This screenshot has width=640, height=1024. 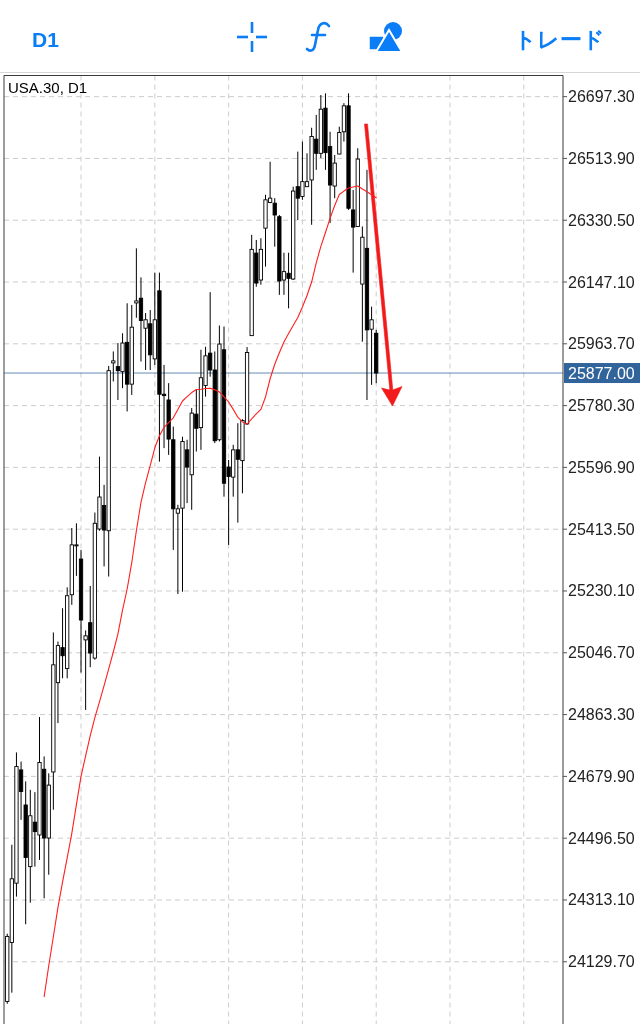 I want to click on y-tick-label: 25413.50, so click(x=601, y=529).